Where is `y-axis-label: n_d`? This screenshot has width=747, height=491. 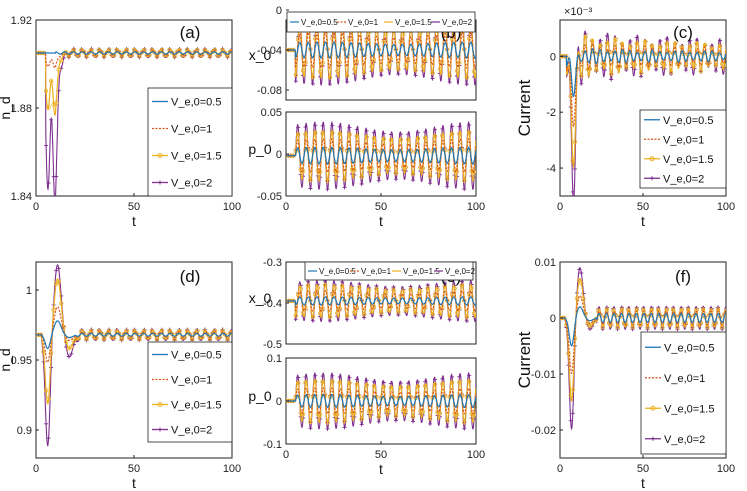
y-axis-label: n_d is located at coordinates (6, 107).